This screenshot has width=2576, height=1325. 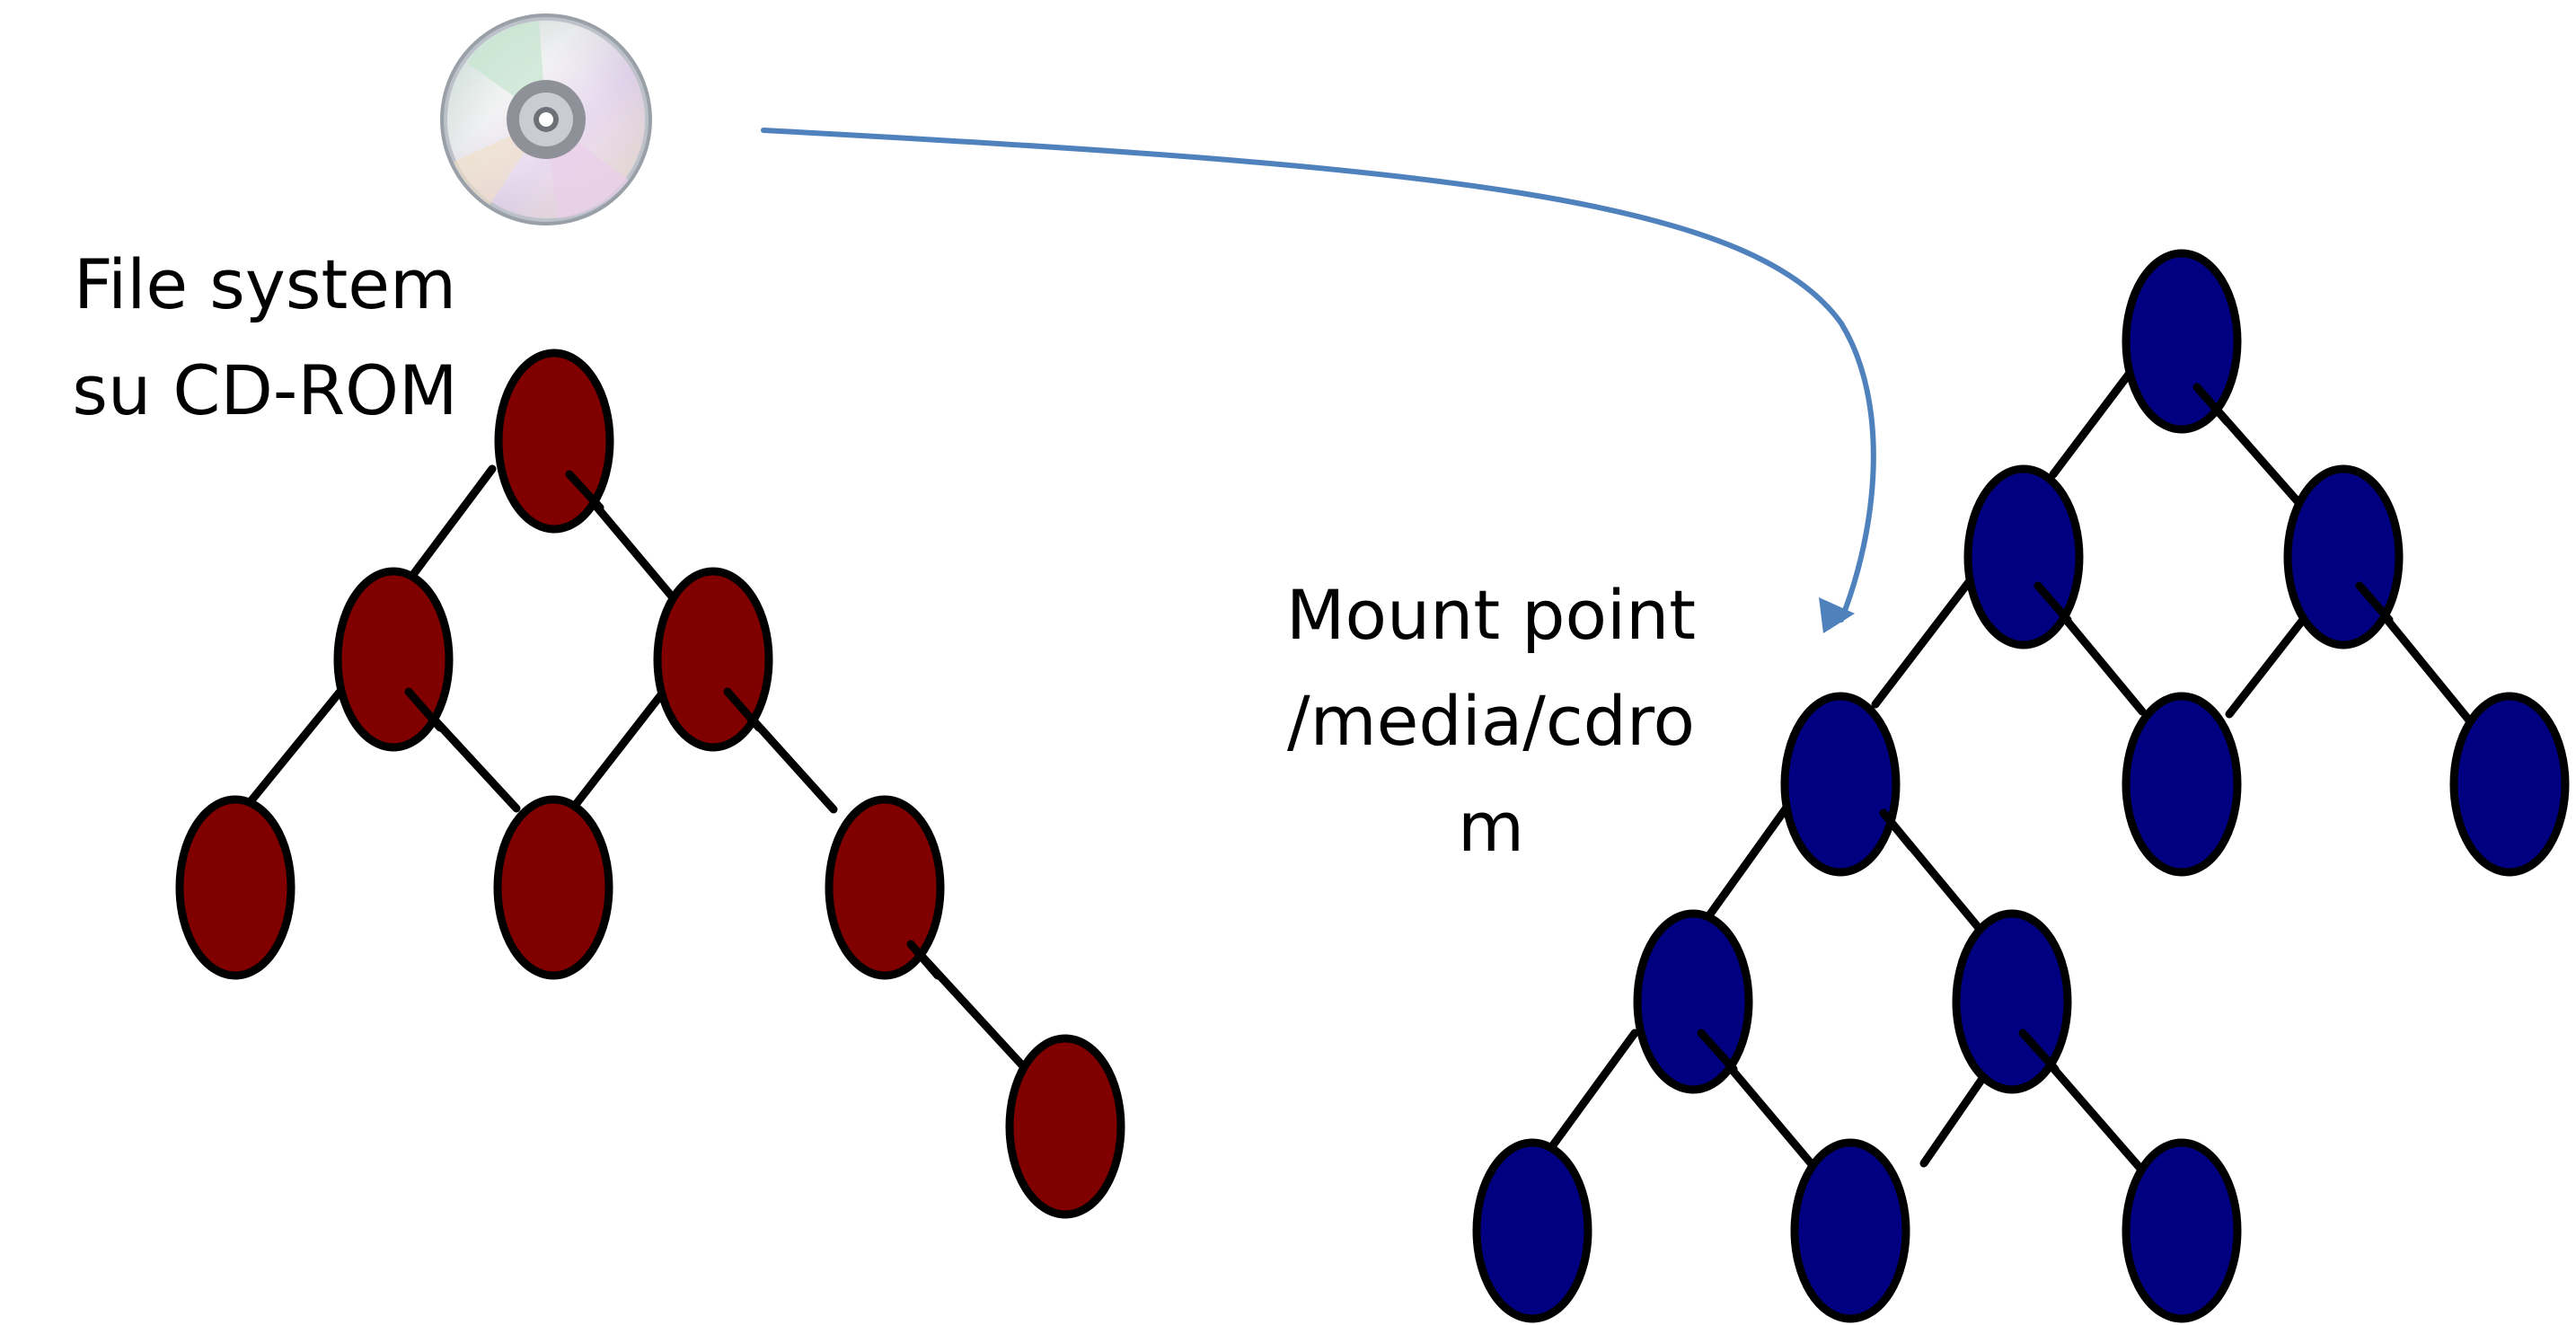 I want to click on cd-node-leaf, so click(x=1065, y=1126).